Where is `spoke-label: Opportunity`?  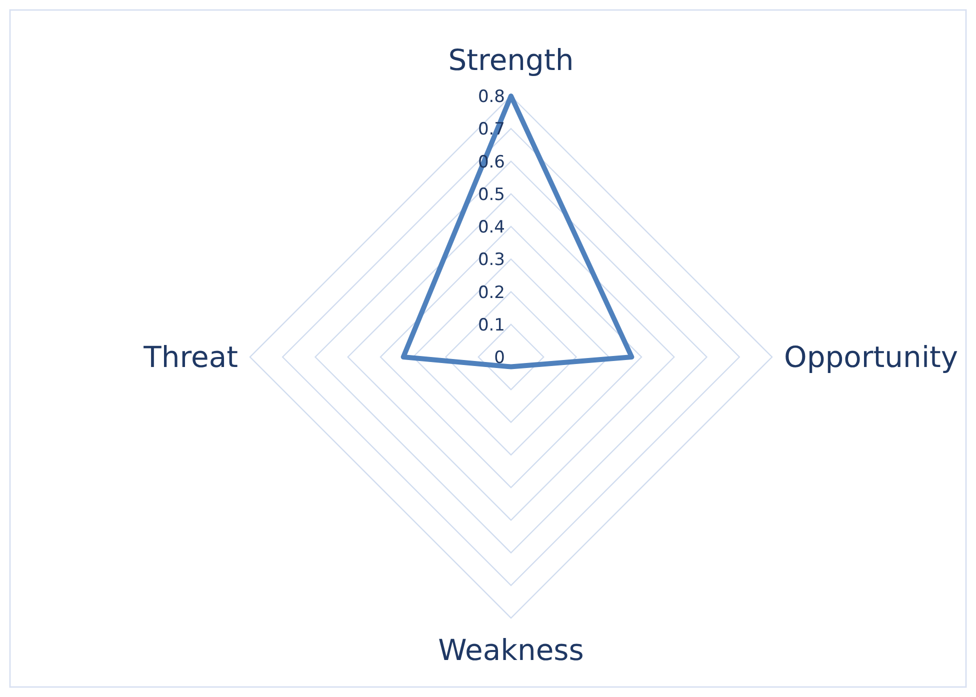
spoke-label: Opportunity is located at coordinates (871, 357).